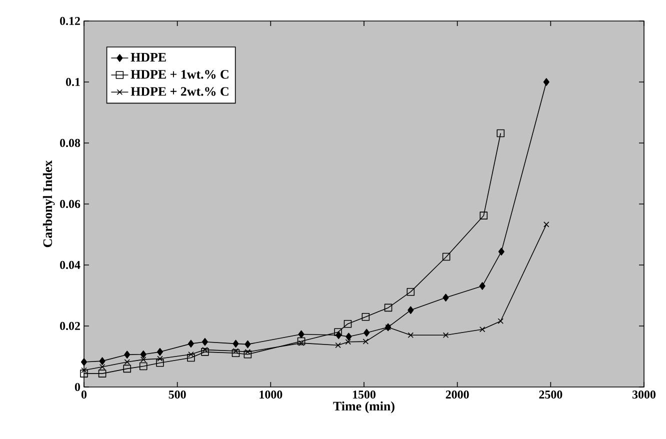 The image size is (666, 439). What do you see at coordinates (48, 204) in the screenshot?
I see `y-axis-title: Carbonyl Index` at bounding box center [48, 204].